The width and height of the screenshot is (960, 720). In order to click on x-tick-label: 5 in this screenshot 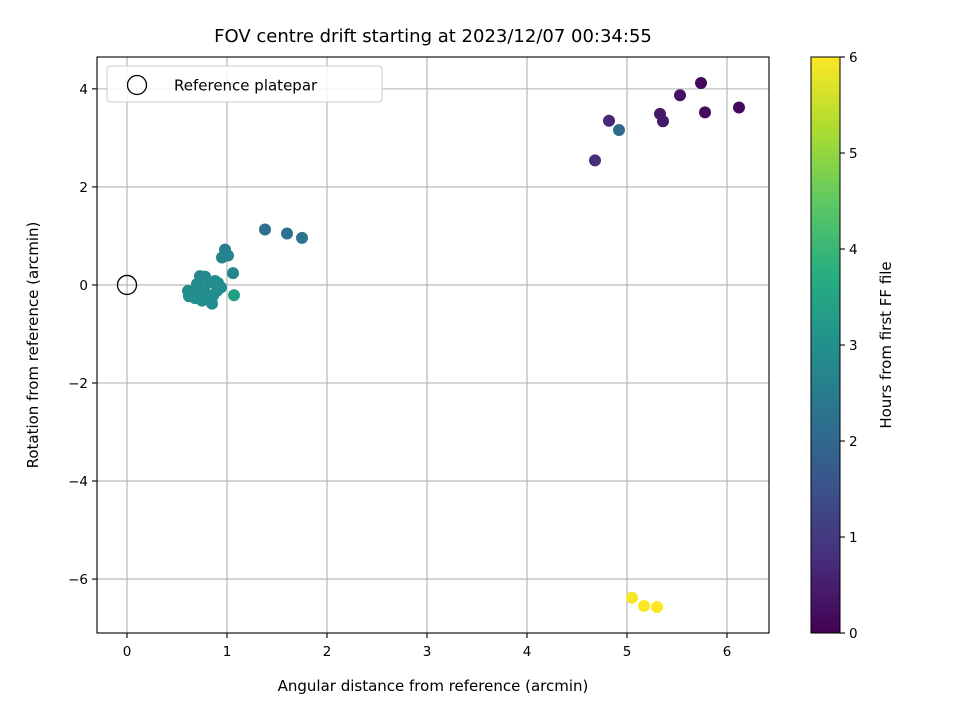, I will do `click(627, 652)`.